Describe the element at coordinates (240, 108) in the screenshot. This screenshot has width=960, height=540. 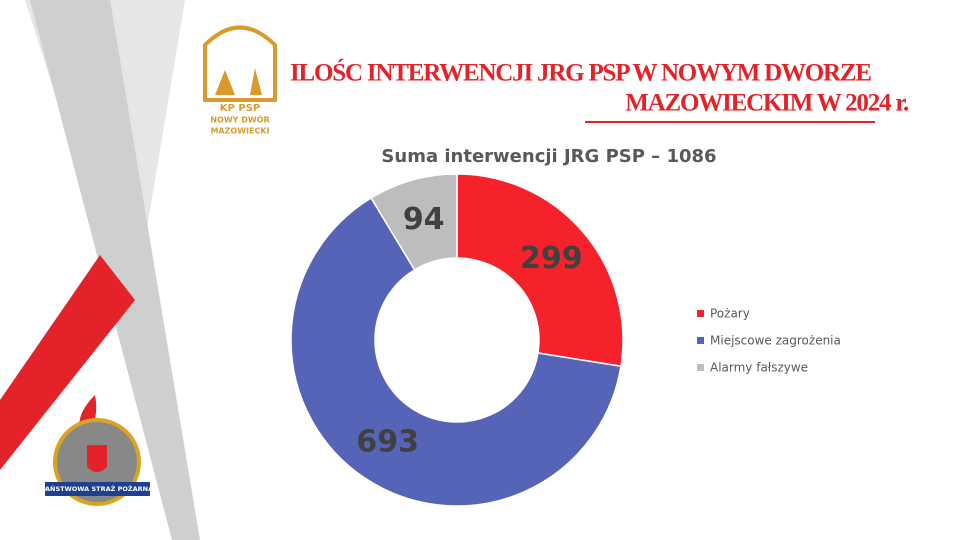
I see `logo-text: KP PSP` at that location.